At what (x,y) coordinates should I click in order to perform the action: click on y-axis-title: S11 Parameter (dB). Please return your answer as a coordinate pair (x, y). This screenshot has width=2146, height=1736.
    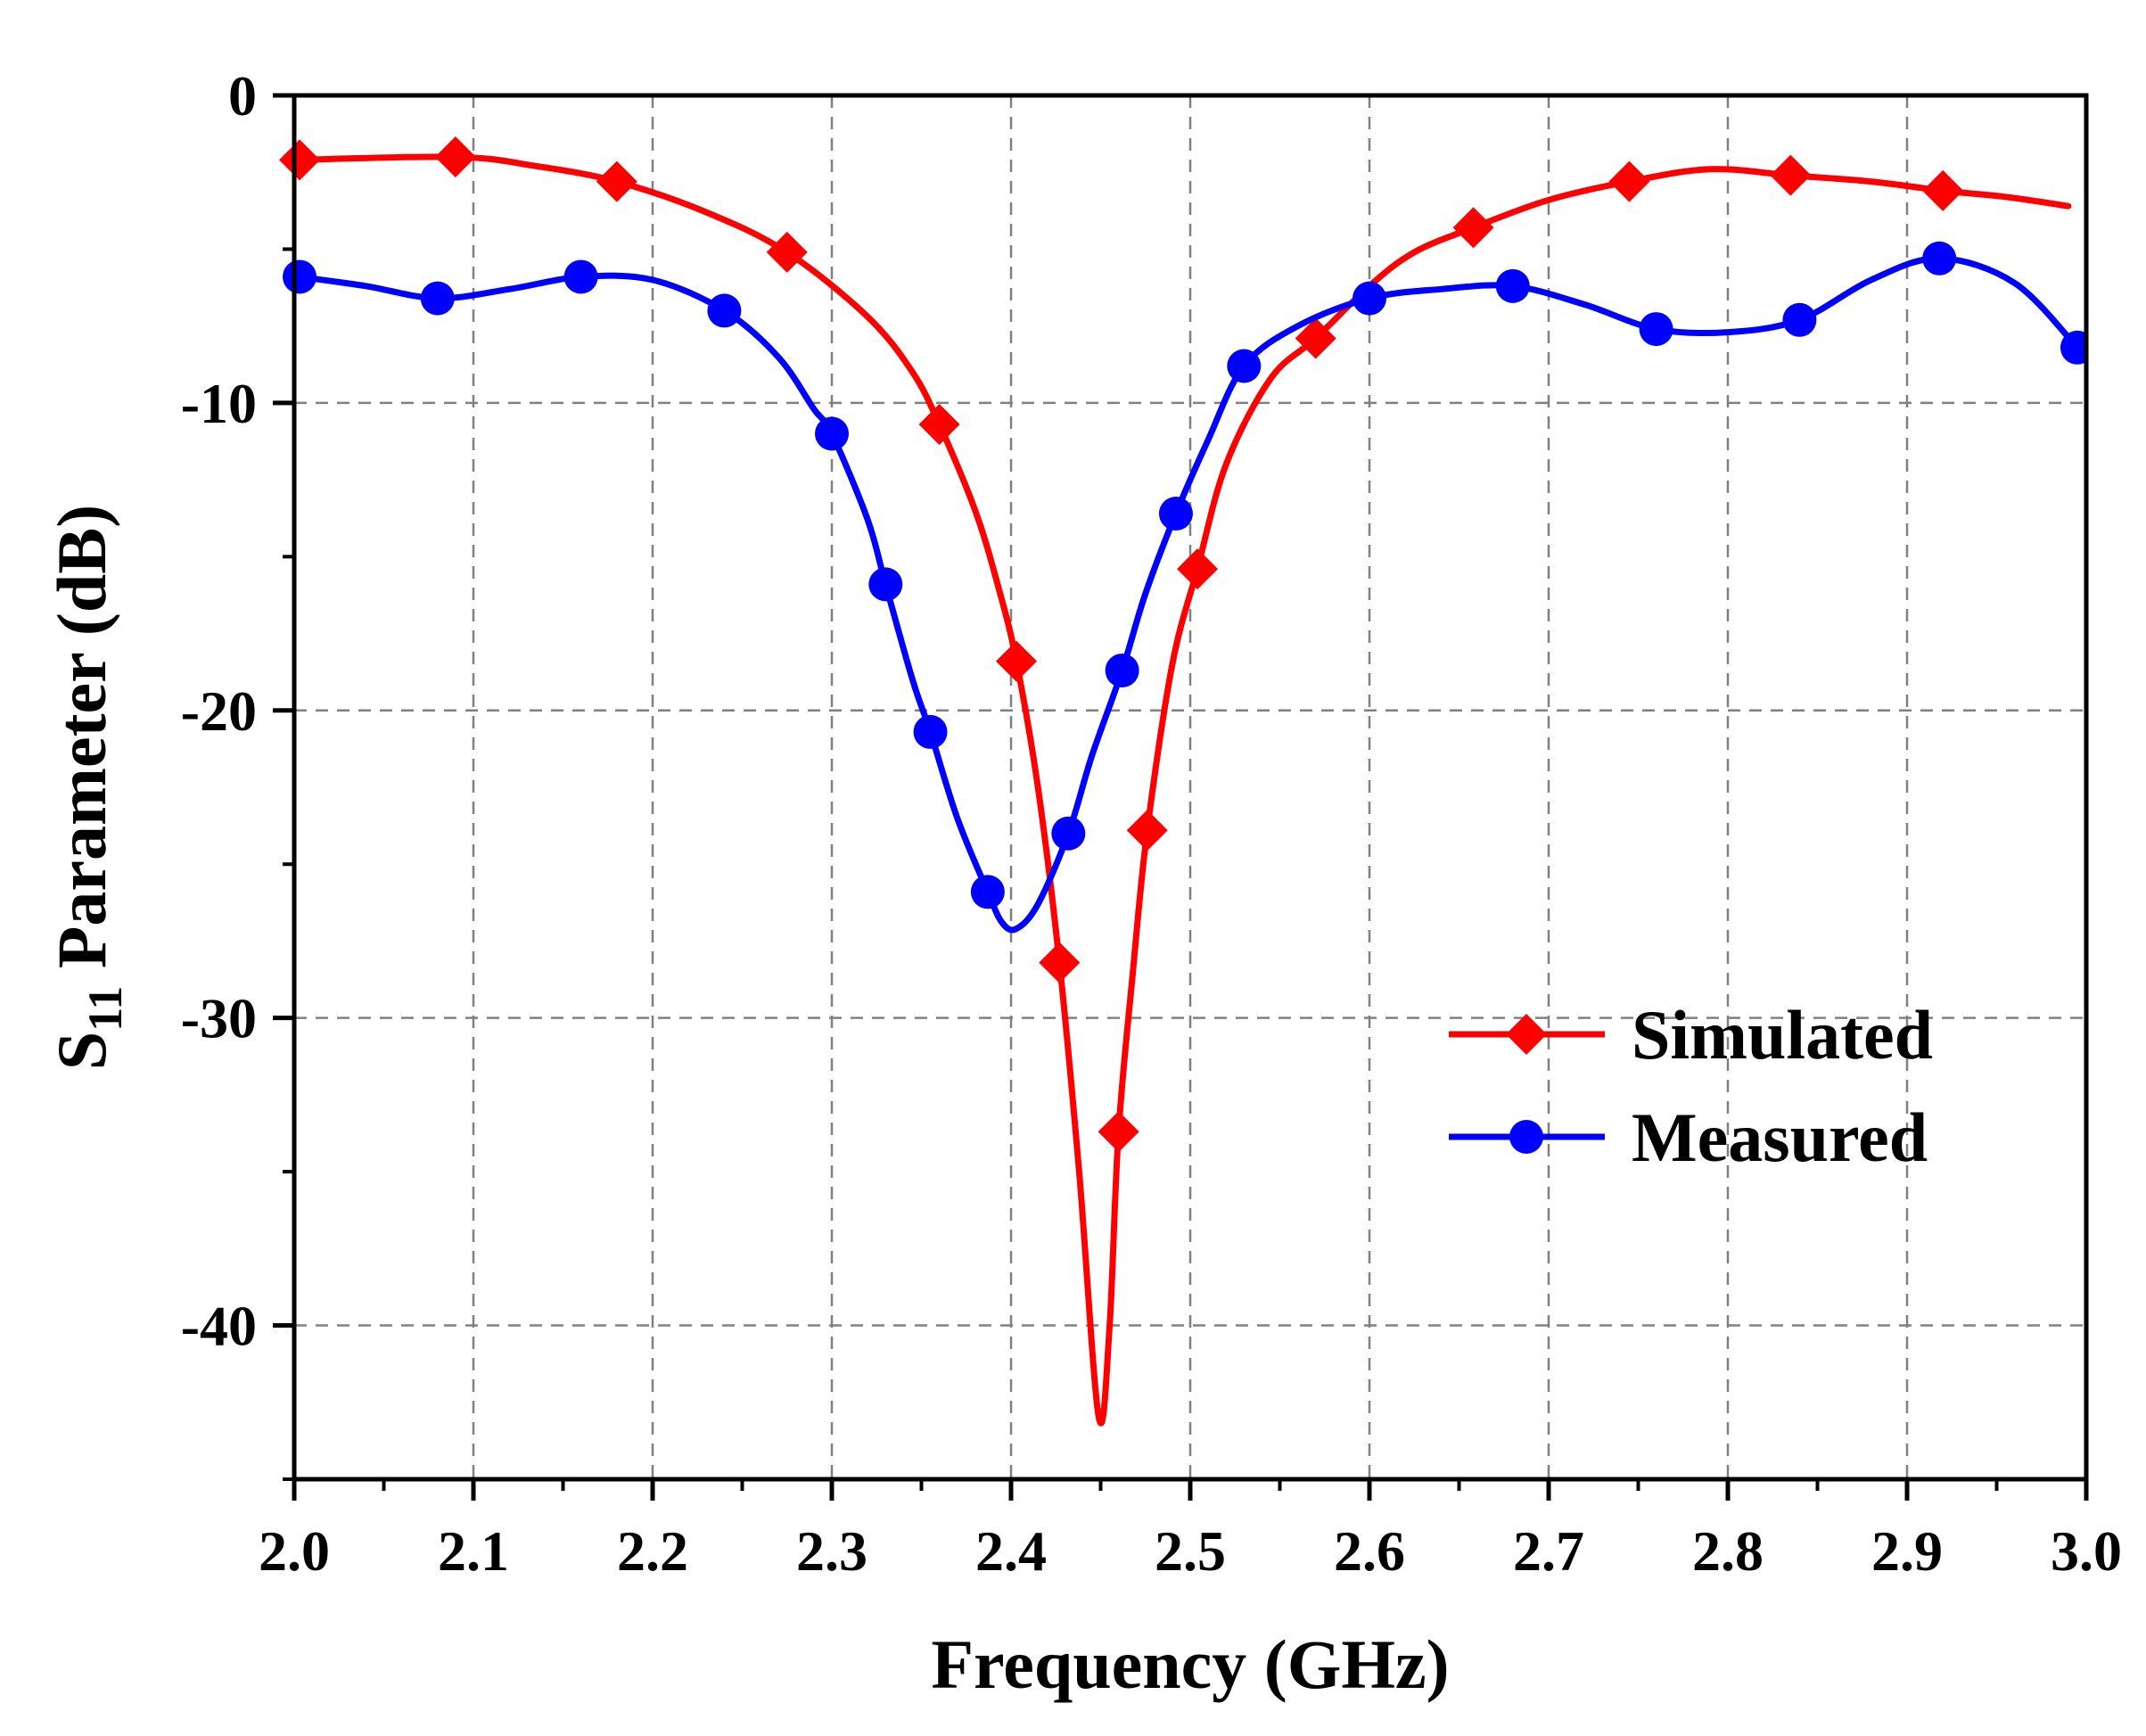
    Looking at the image, I should click on (88, 788).